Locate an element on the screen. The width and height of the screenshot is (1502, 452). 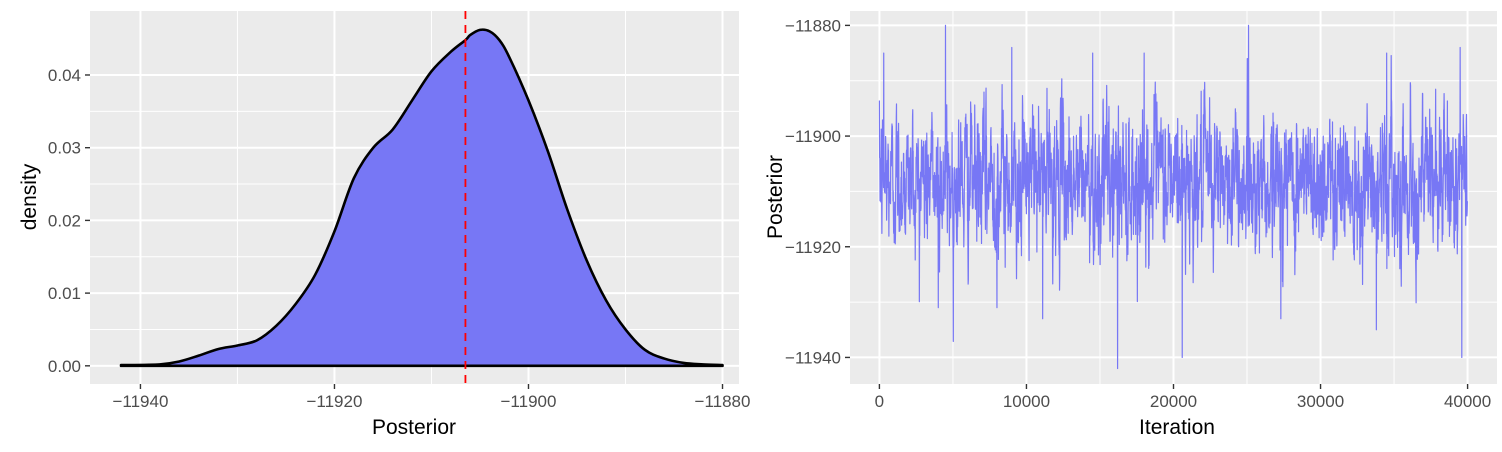
density-y-axis-title: density is located at coordinates (29, 196).